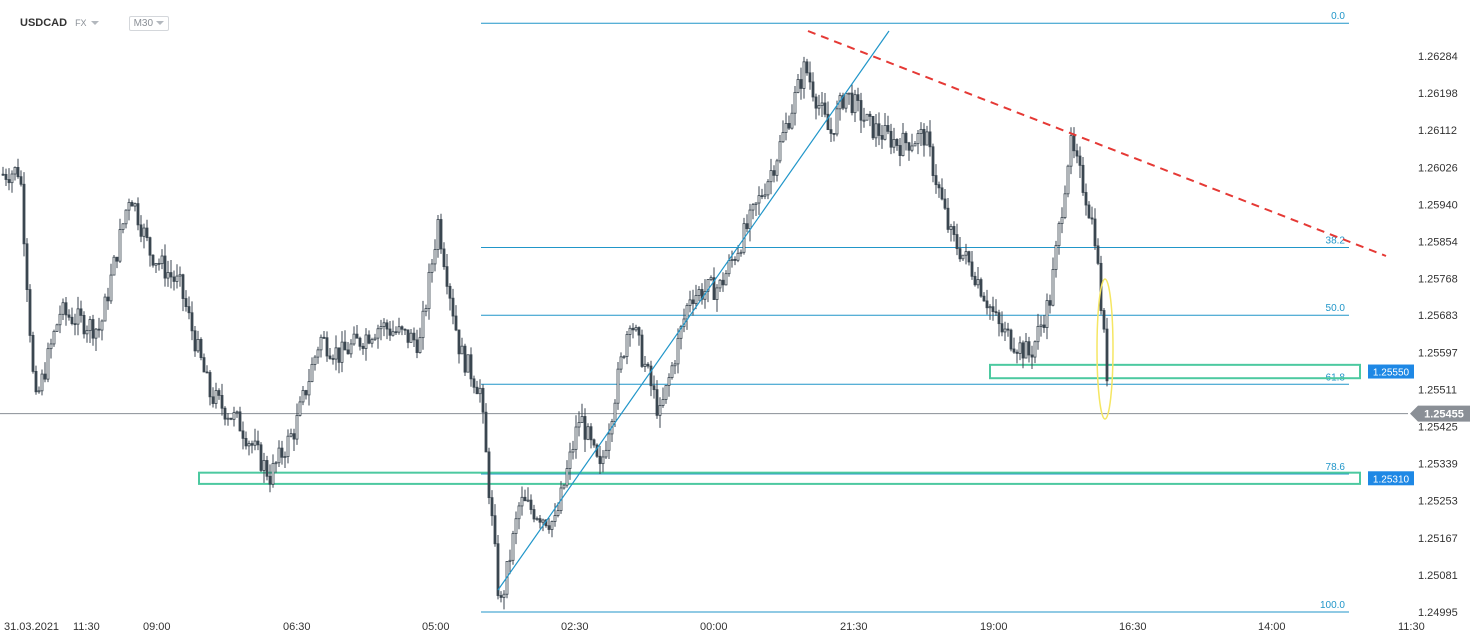  What do you see at coordinates (143, 23) in the screenshot?
I see `timeframe-label: M30` at bounding box center [143, 23].